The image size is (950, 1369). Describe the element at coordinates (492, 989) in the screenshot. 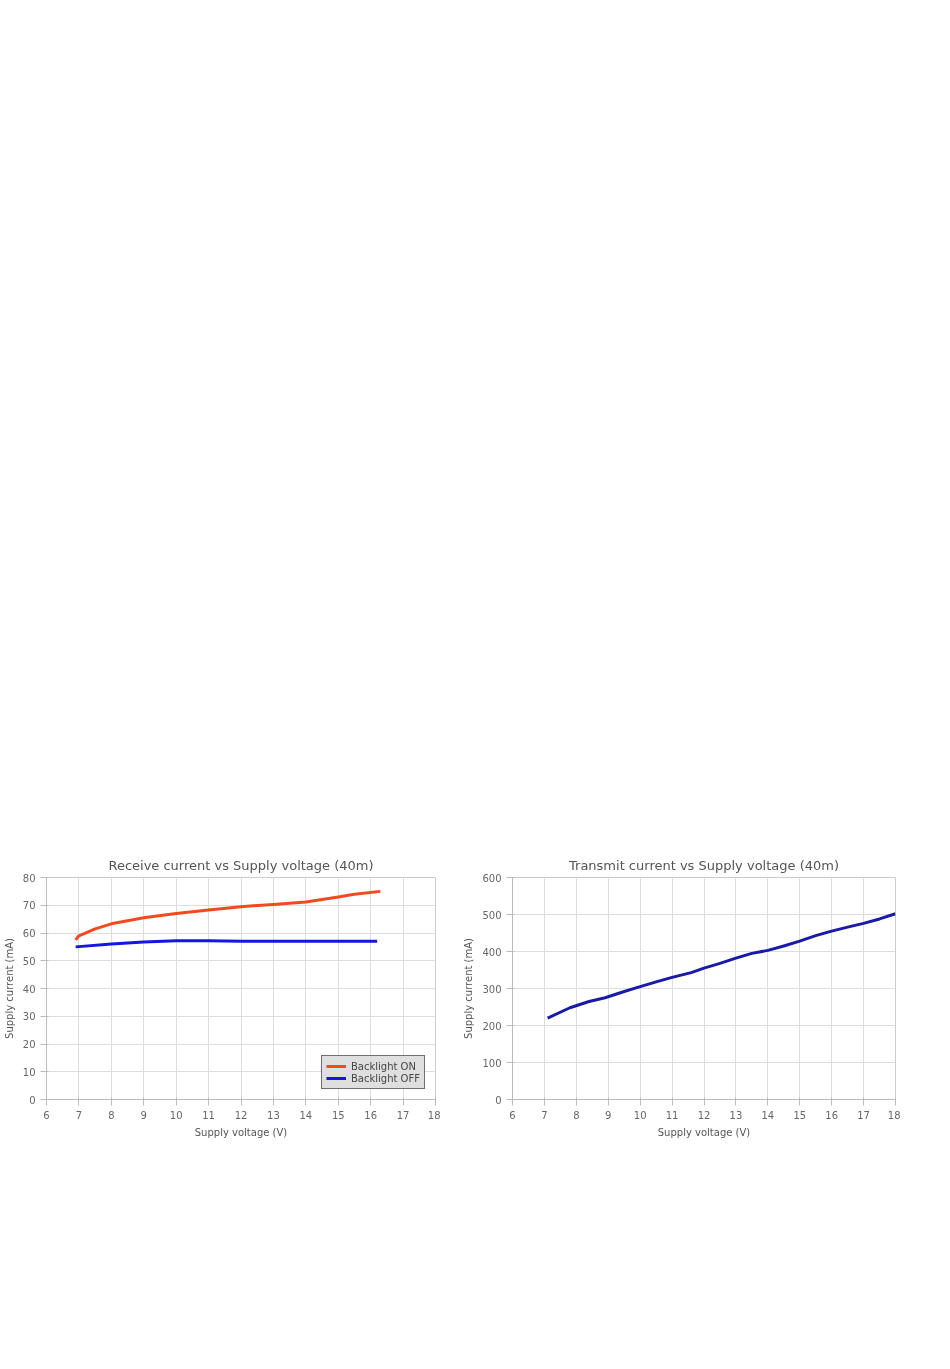

I see `y-tick-label: 300` at that location.